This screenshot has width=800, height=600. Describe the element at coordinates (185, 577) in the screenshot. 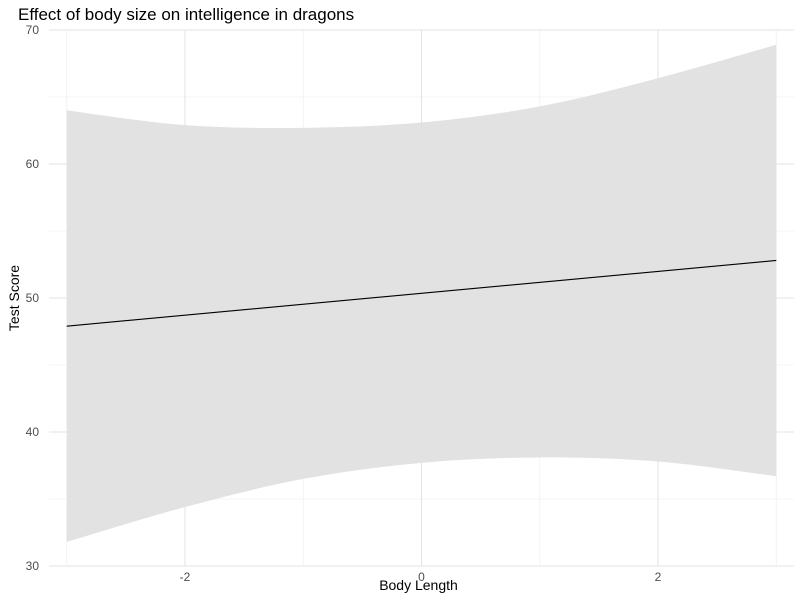

I see `x-tick-label: -2` at that location.